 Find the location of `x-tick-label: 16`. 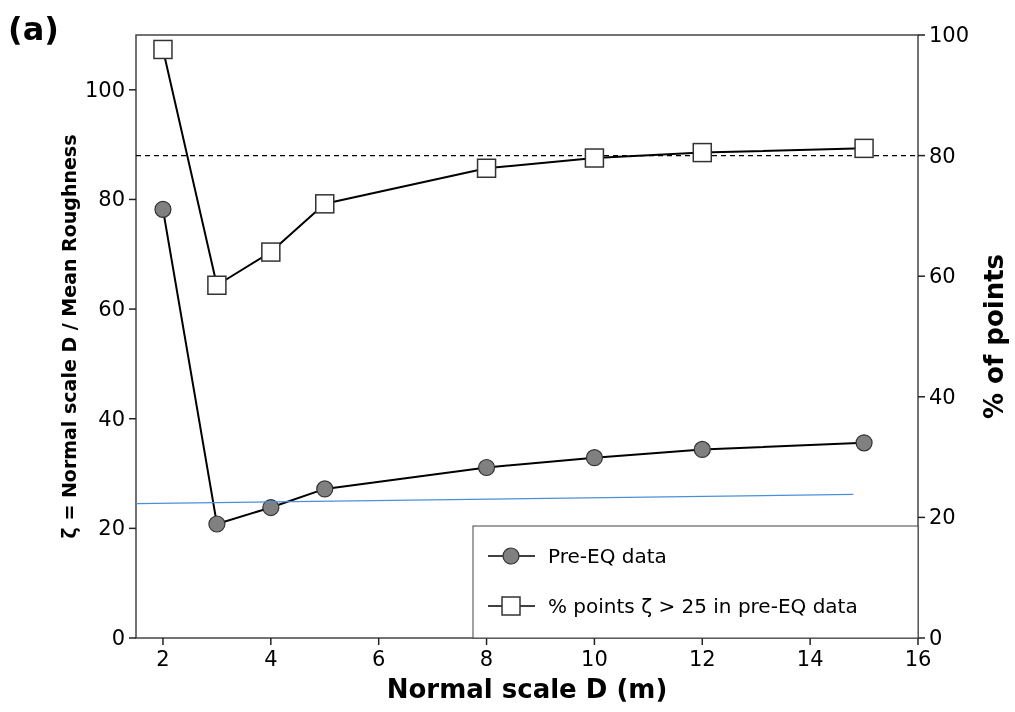

x-tick-label: 16 is located at coordinates (918, 659).